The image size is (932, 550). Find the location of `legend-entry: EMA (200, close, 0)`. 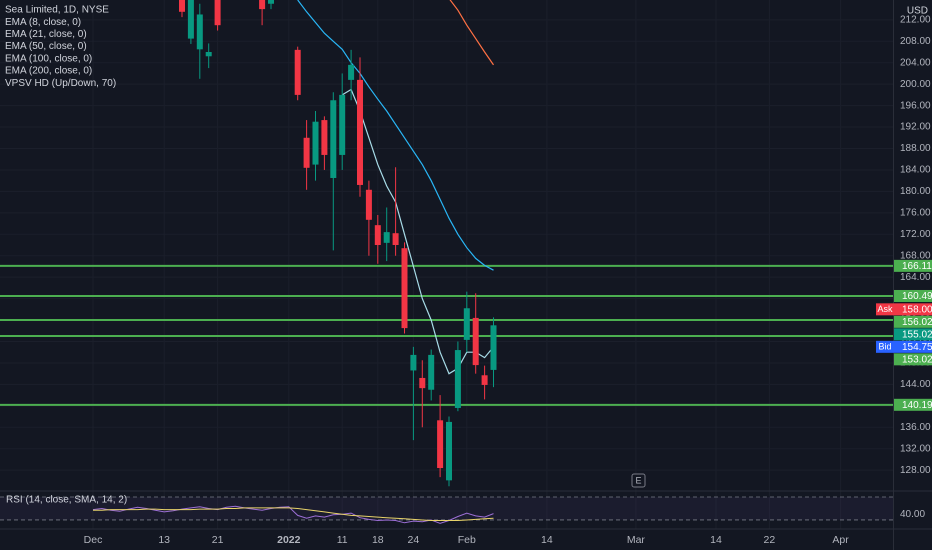

legend-entry: EMA (200, close, 0) is located at coordinates (48, 71).